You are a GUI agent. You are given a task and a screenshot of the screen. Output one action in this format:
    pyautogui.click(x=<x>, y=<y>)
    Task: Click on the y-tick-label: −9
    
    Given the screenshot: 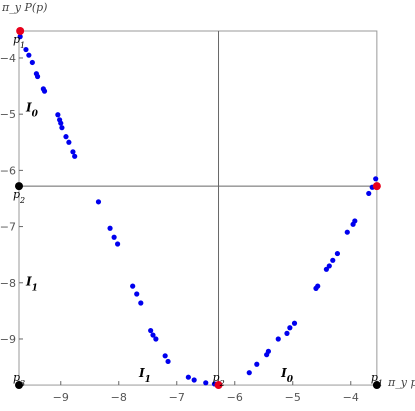 What is the action you would take?
    pyautogui.click(x=8, y=339)
    